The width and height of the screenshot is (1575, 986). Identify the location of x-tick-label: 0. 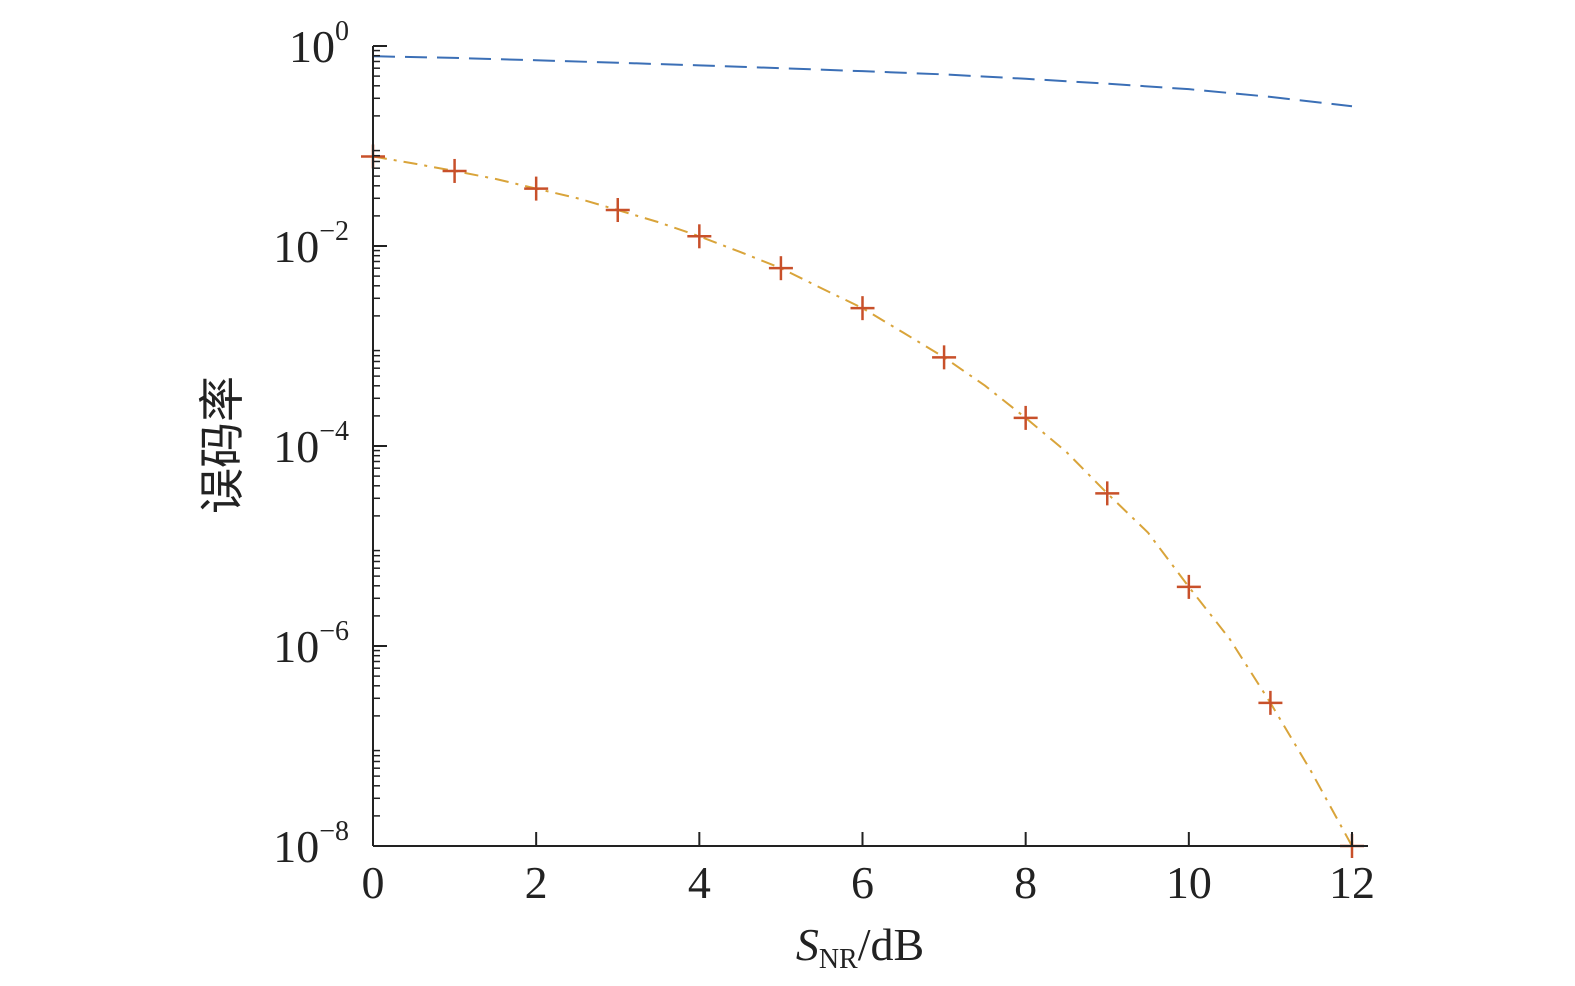
(373, 882).